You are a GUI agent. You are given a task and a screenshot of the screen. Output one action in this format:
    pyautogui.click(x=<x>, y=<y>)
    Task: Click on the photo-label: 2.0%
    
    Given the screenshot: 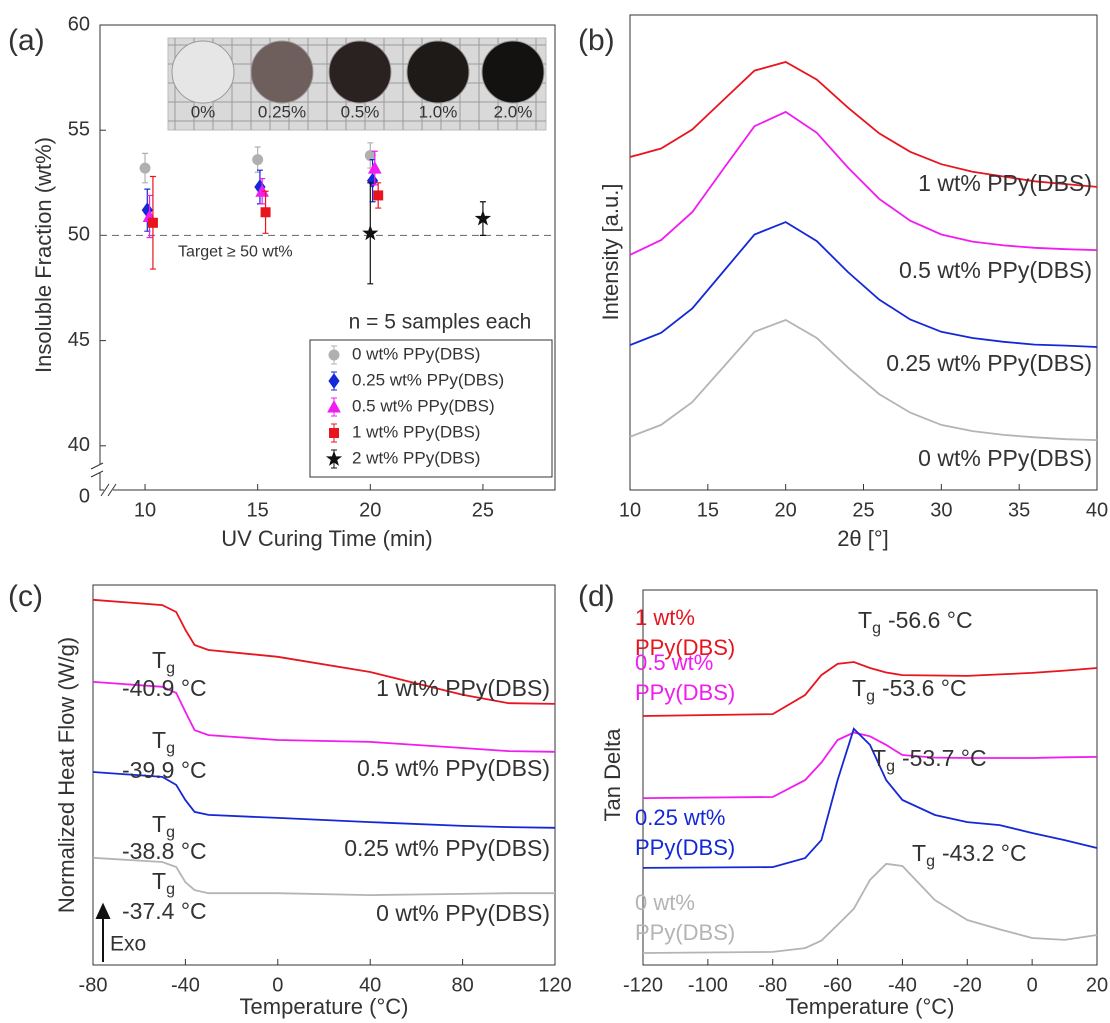 What is the action you would take?
    pyautogui.click(x=513, y=111)
    